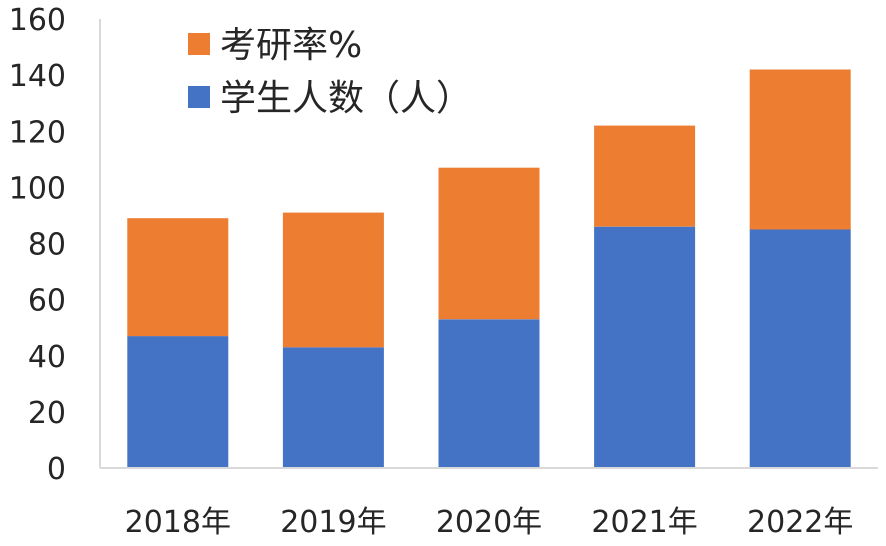 The height and width of the screenshot is (546, 886). I want to click on y-tick-label: 80, so click(47, 245).